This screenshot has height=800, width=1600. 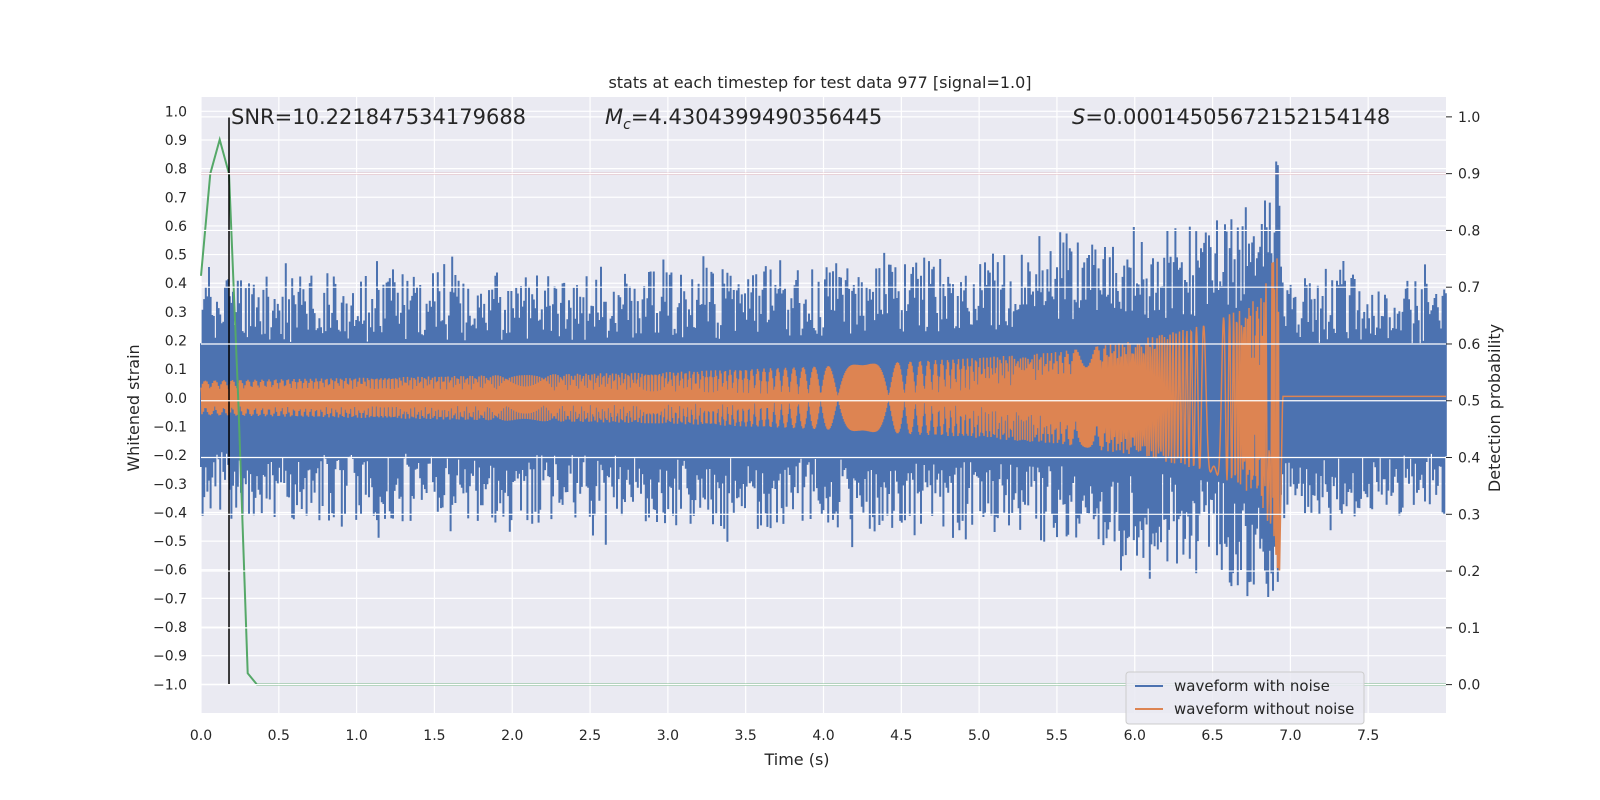 I want to click on y-tick-label-left: 0.4, so click(x=176, y=284).